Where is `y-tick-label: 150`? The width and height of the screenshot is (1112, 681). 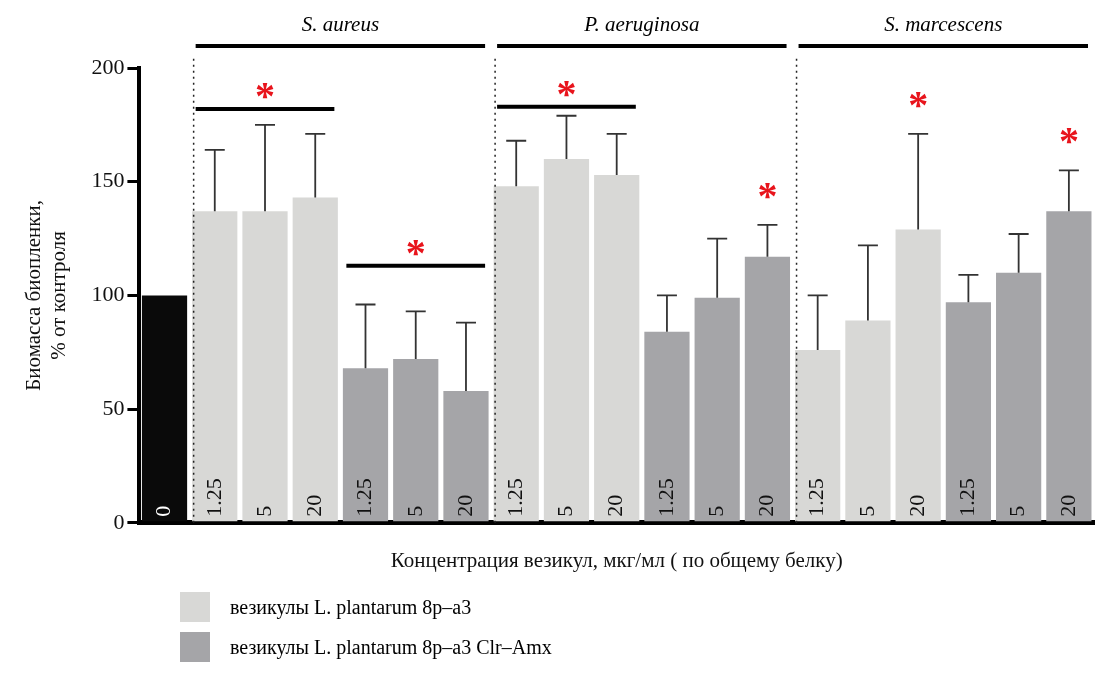
y-tick-label: 150 is located at coordinates (108, 180).